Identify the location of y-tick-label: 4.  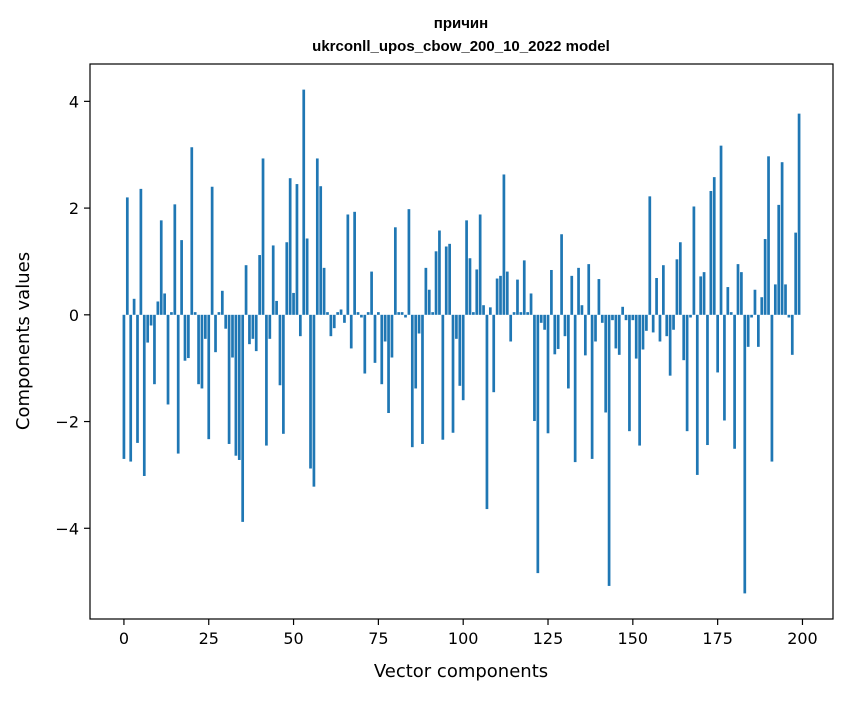
(74, 101).